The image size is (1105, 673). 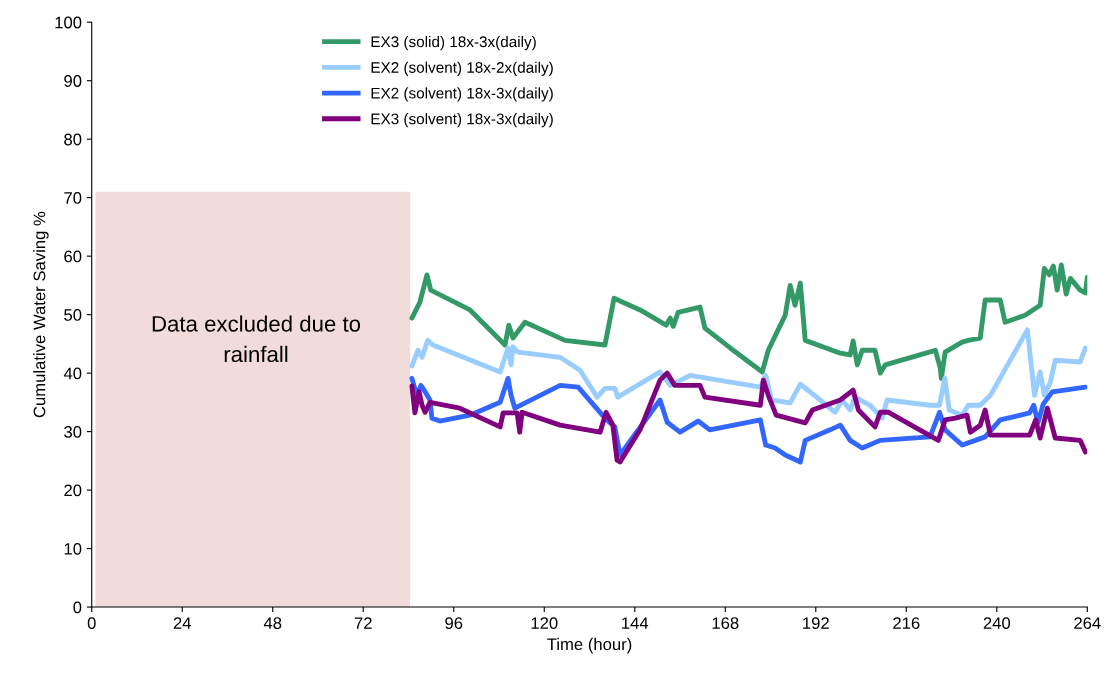 What do you see at coordinates (725, 623) in the screenshot?
I see `x-tick-label: 168` at bounding box center [725, 623].